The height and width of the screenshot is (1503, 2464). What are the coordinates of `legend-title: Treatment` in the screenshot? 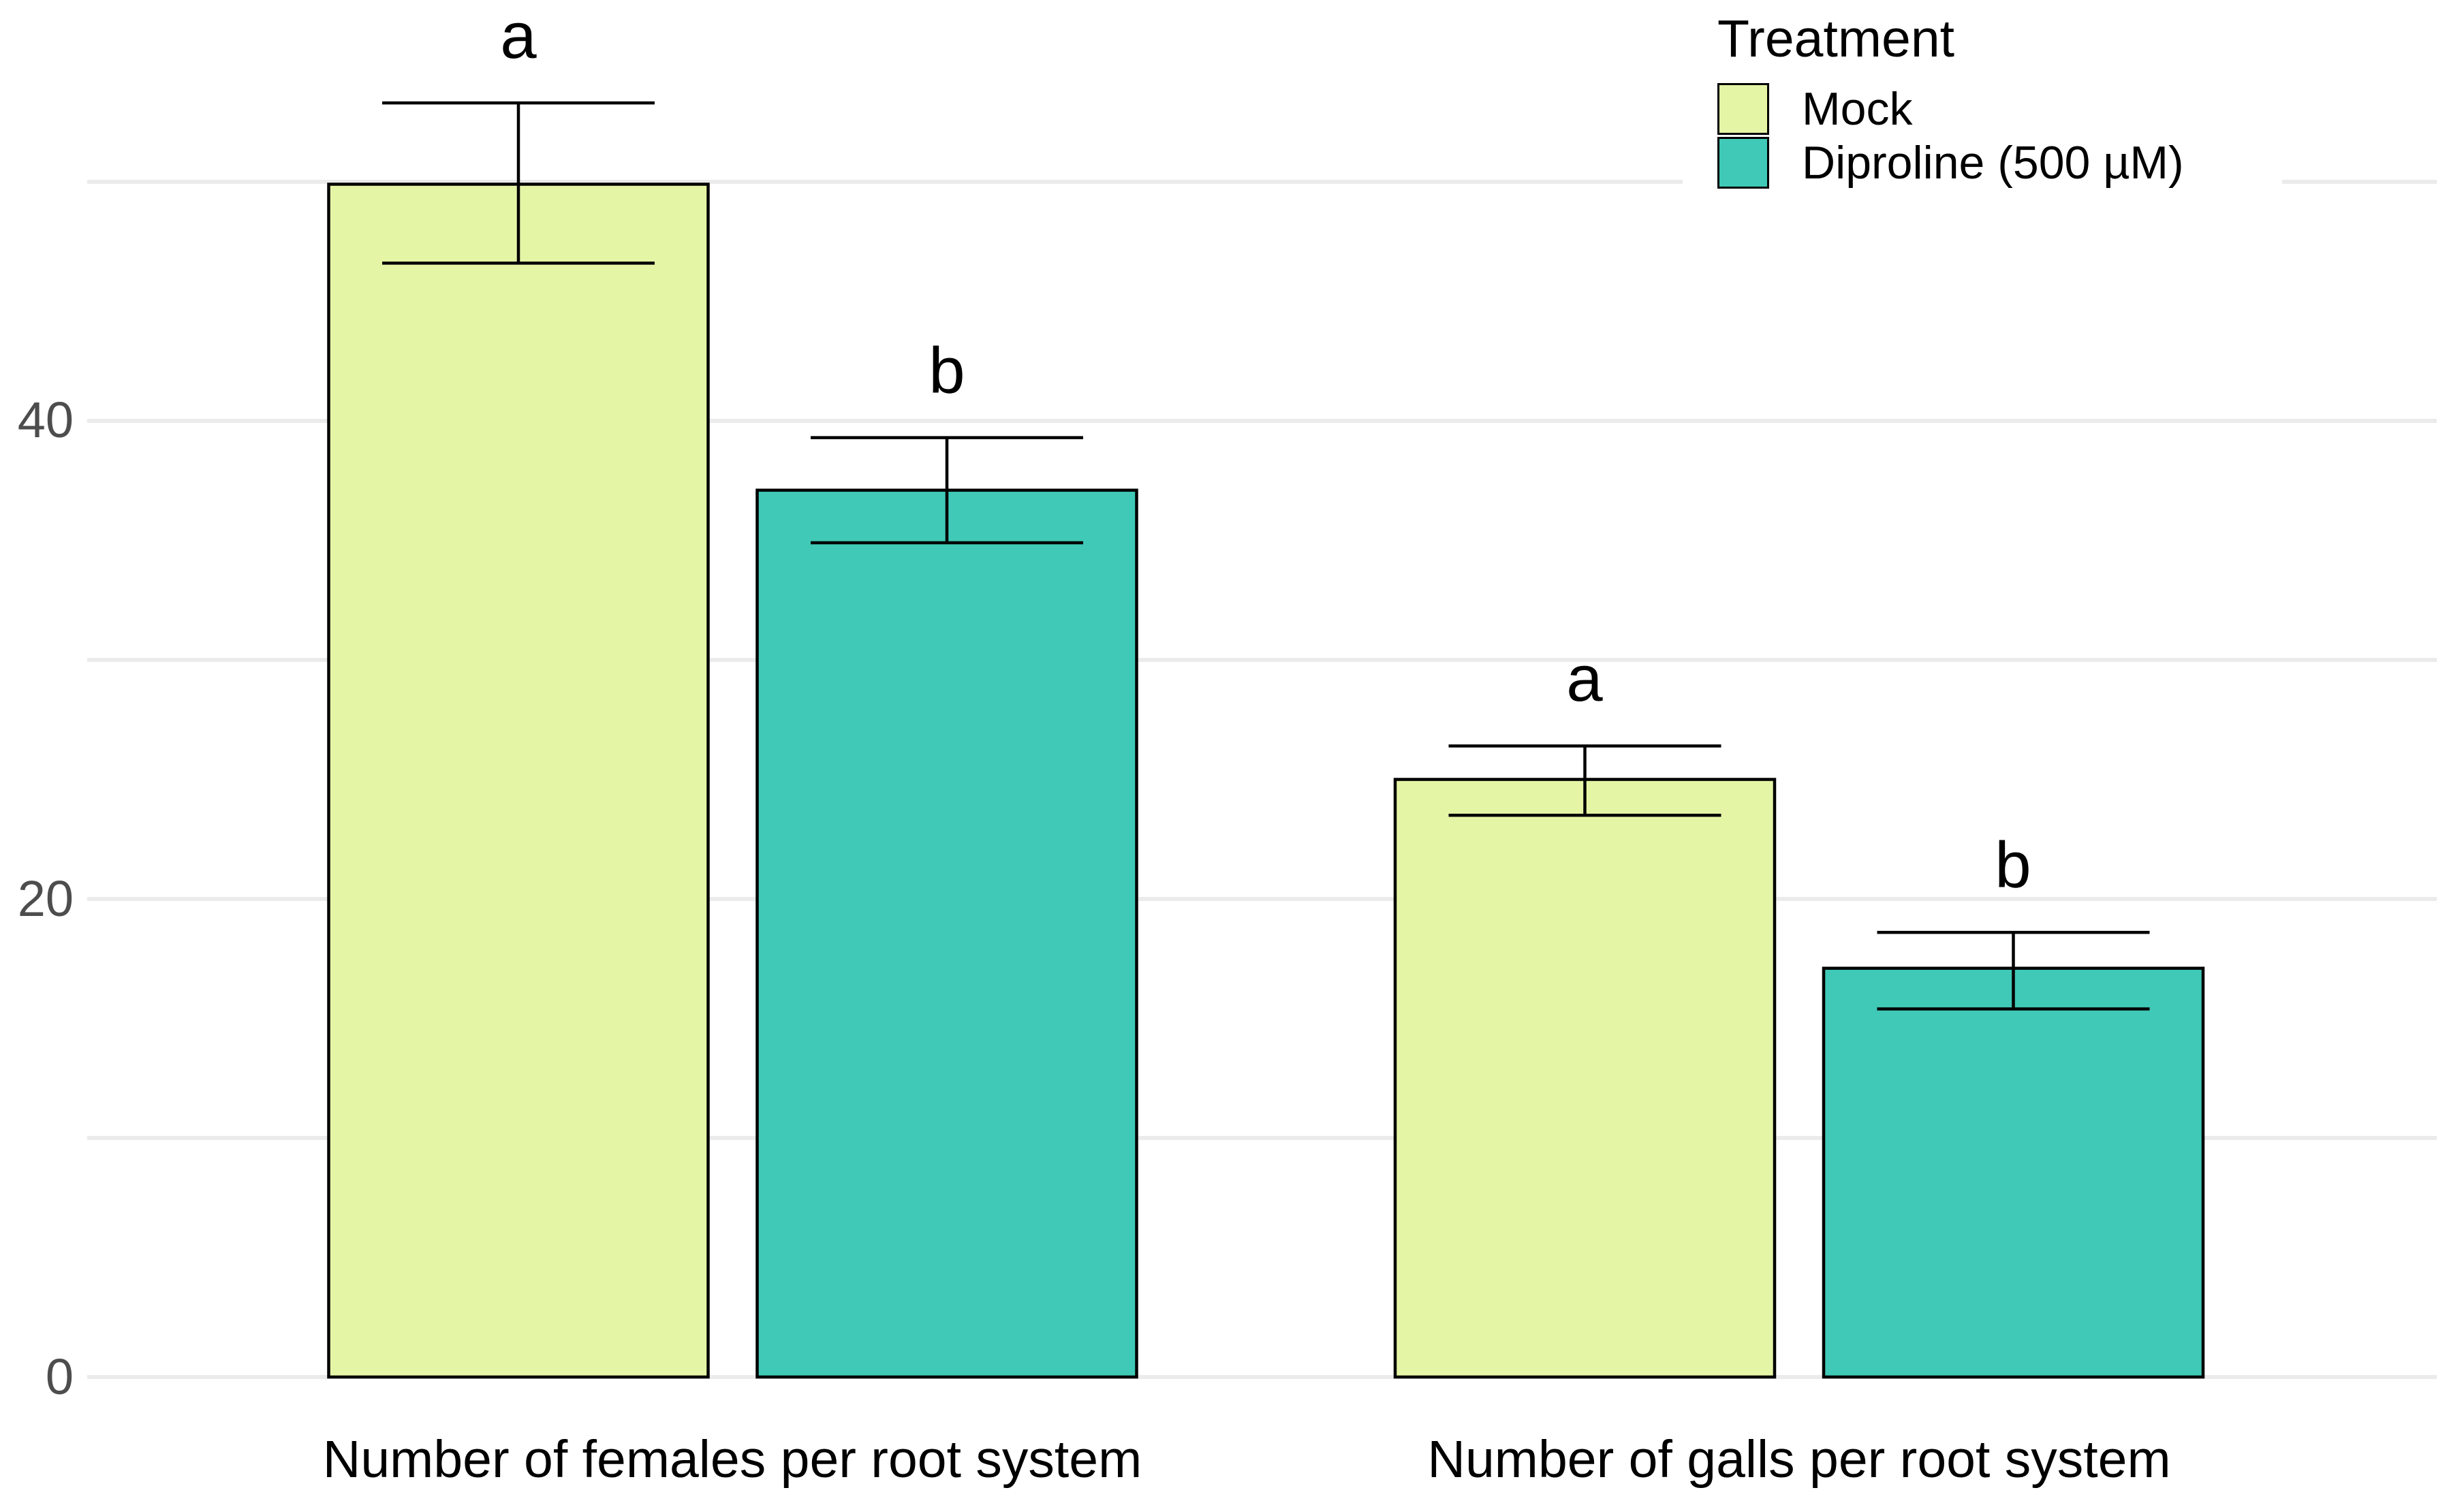 It's located at (1836, 39).